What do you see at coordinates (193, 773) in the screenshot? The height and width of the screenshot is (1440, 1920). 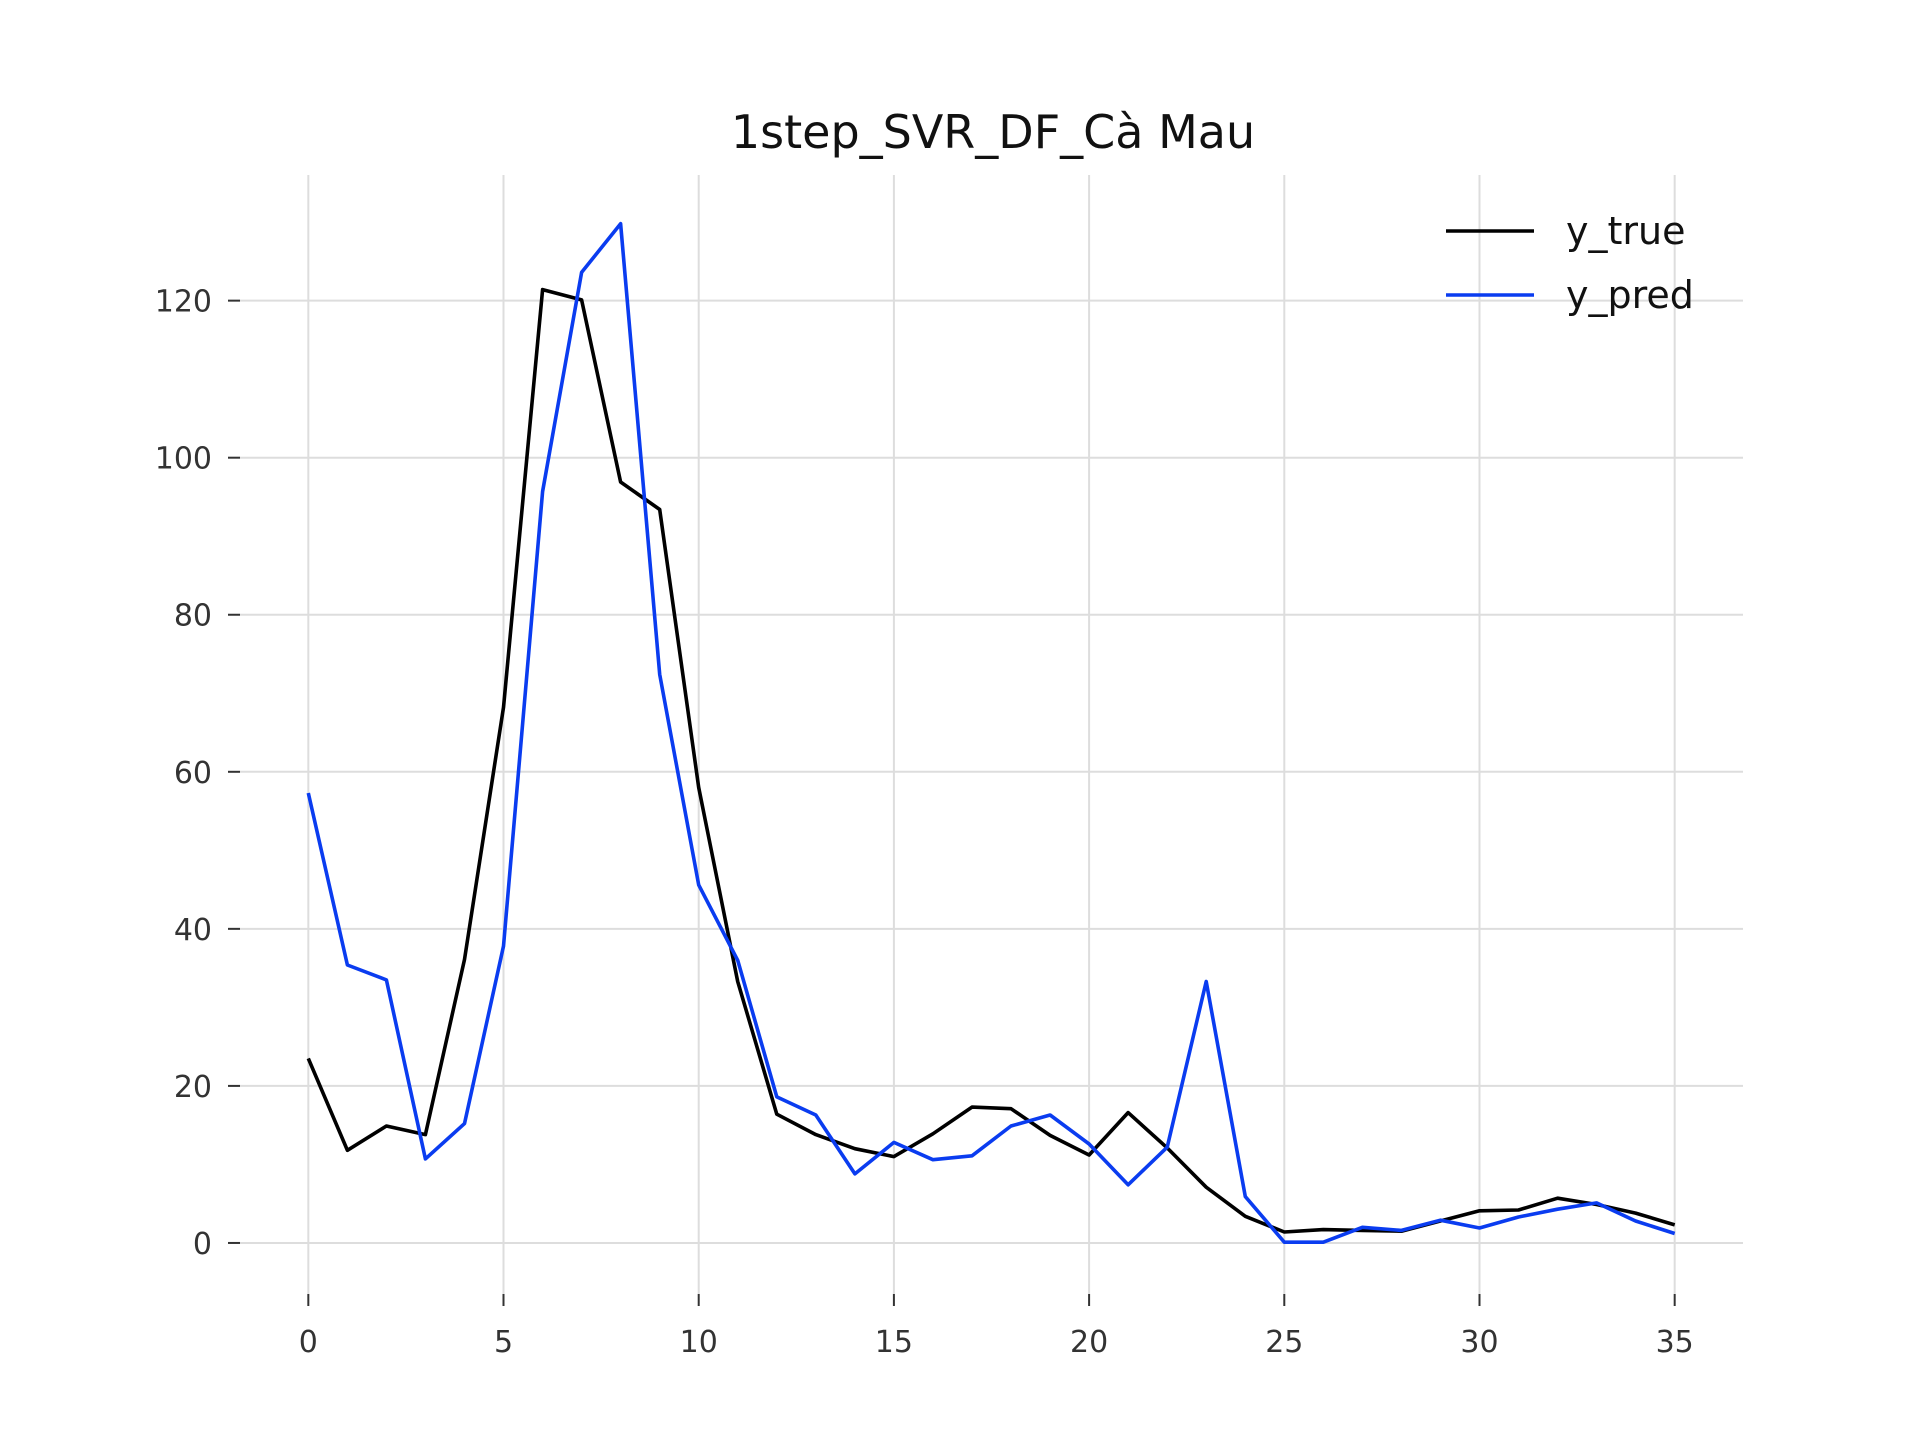 I see `y-tick-label: 60` at bounding box center [193, 773].